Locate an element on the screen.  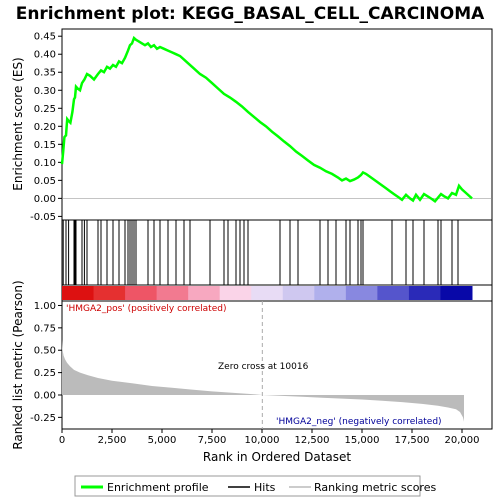
es-y-tick-label-8: 0.35 is located at coordinates (45, 73).